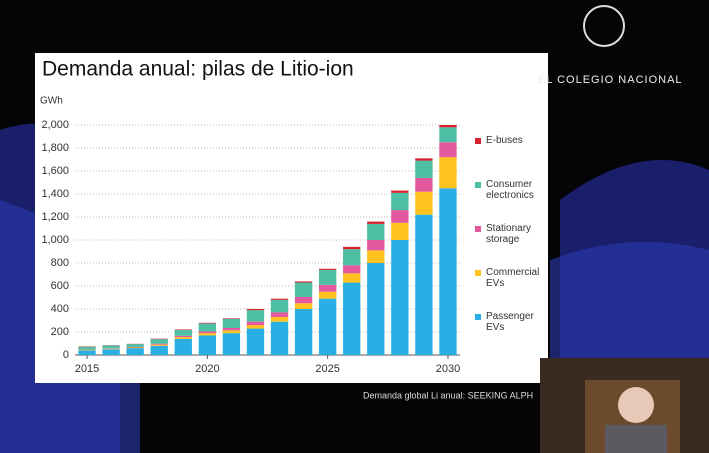  What do you see at coordinates (60, 332) in the screenshot?
I see `y-tick-label: 200` at bounding box center [60, 332].